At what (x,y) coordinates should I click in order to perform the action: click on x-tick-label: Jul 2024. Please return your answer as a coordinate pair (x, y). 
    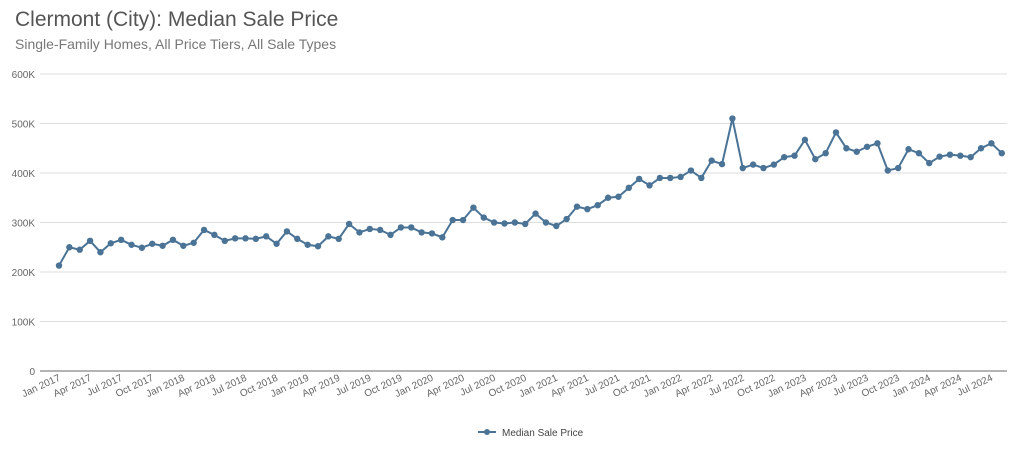
    Looking at the image, I should click on (975, 386).